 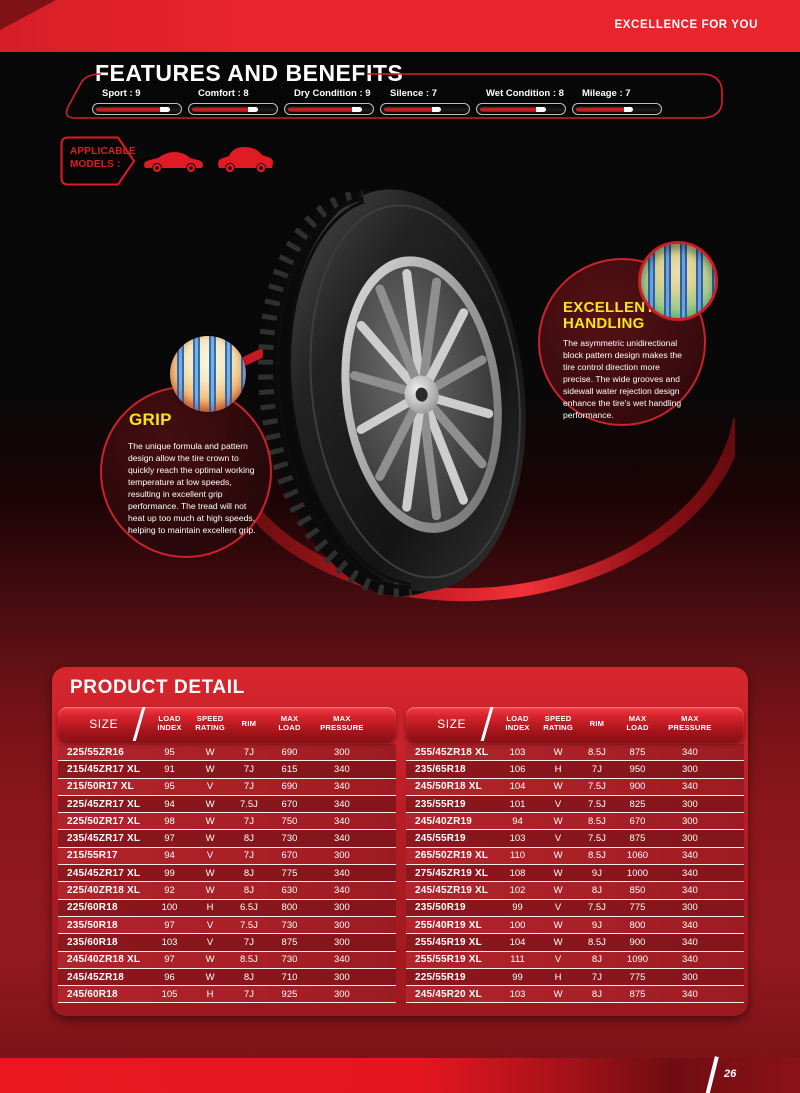 What do you see at coordinates (169, 977) in the screenshot?
I see `cell-value: 96` at bounding box center [169, 977].